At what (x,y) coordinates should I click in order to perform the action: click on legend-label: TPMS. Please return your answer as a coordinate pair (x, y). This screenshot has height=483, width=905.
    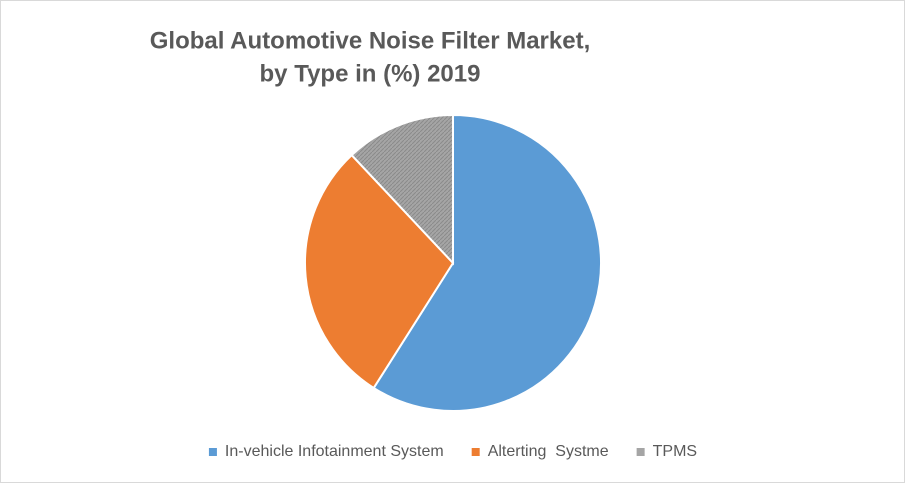
    Looking at the image, I should click on (675, 451).